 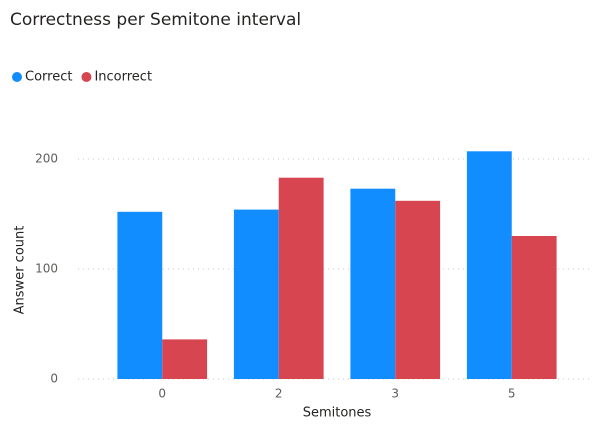 I want to click on chart-title: Correctness per Semitone interval, so click(x=155, y=20).